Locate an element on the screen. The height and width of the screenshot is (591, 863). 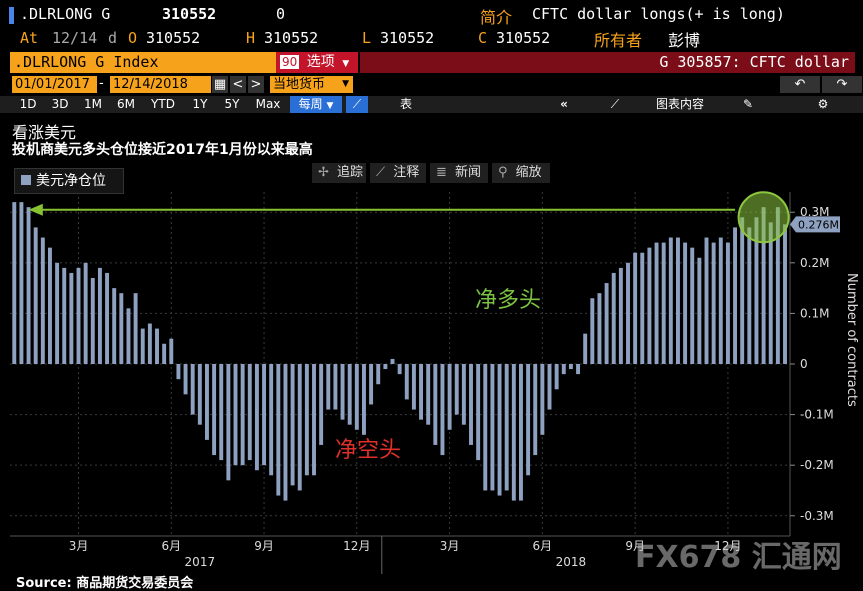
track-button: ✢ 追踪 is located at coordinates (339, 173).